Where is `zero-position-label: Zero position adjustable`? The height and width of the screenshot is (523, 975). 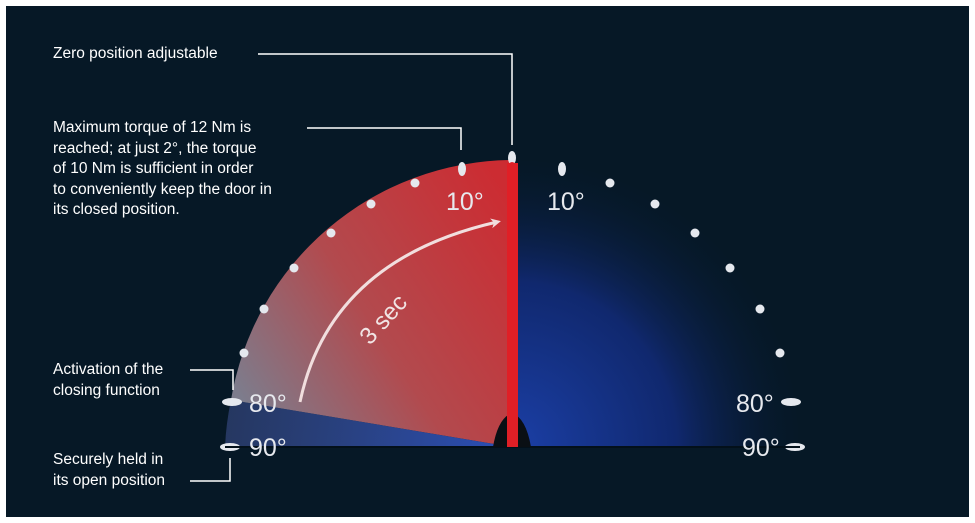 zero-position-label: Zero position adjustable is located at coordinates (135, 53).